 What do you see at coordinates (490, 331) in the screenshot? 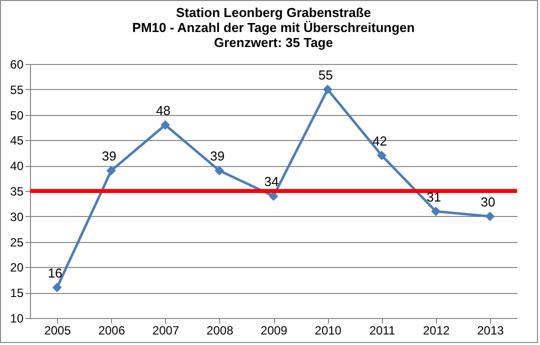
I see `x-tick-label: 2013` at bounding box center [490, 331].